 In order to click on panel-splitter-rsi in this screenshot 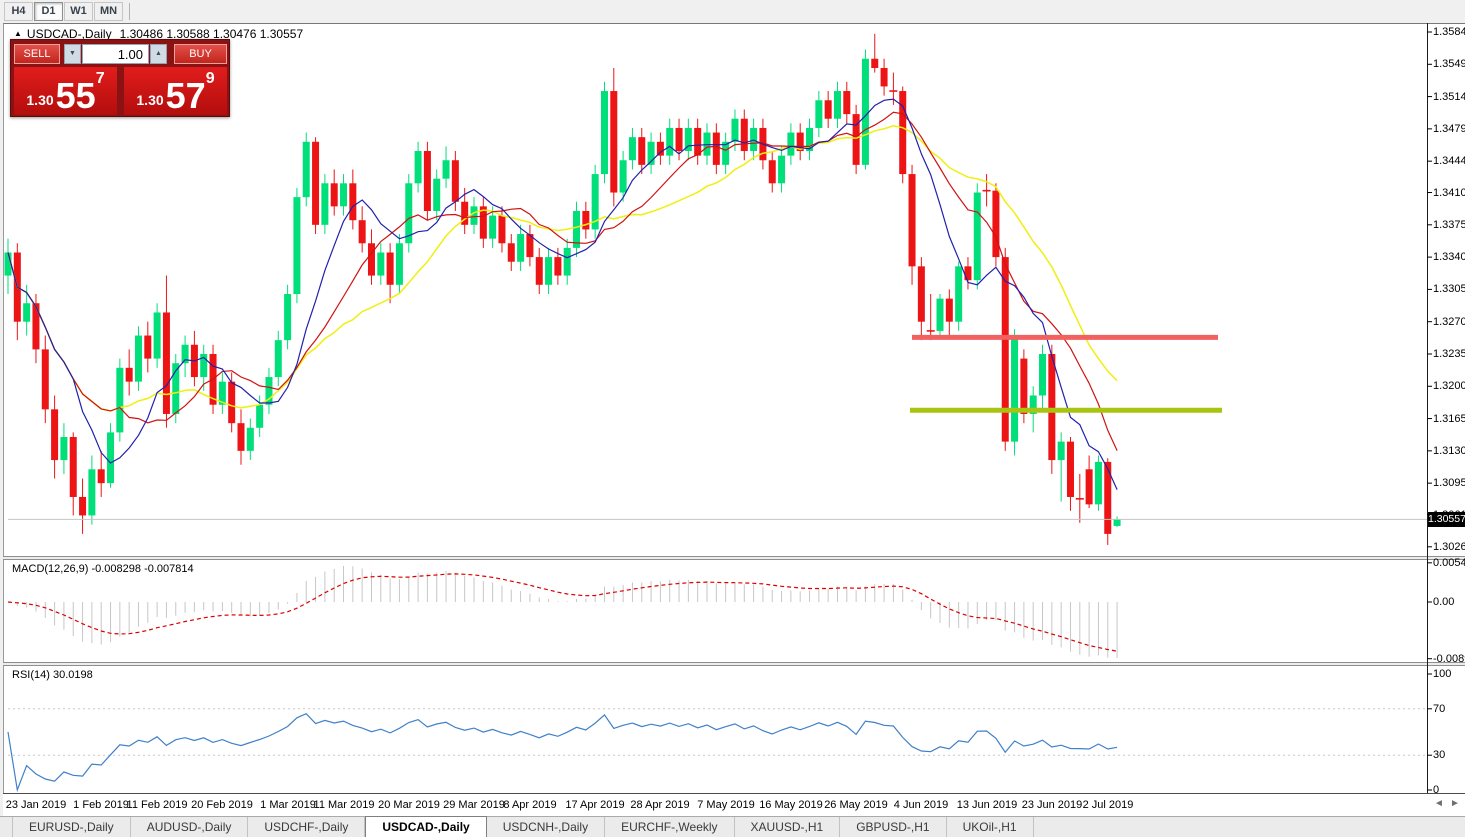, I will do `click(734, 664)`.